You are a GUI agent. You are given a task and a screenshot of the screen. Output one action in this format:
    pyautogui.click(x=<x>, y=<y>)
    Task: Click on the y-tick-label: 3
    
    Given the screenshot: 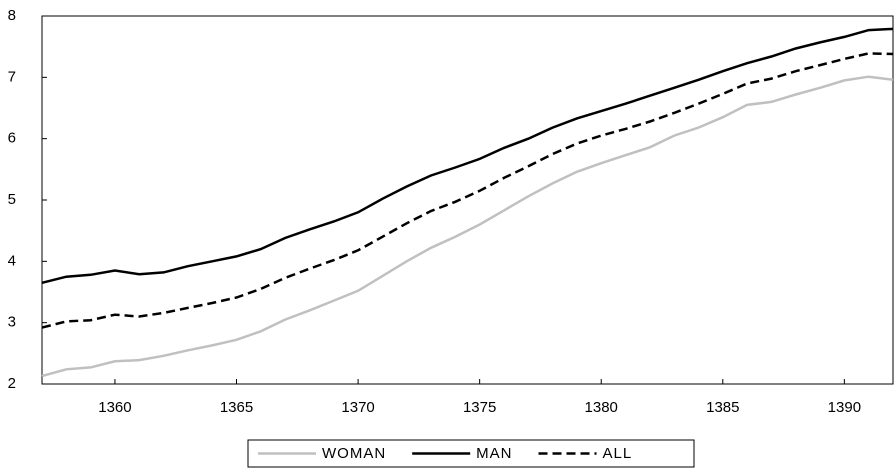 What is the action you would take?
    pyautogui.click(x=12, y=322)
    